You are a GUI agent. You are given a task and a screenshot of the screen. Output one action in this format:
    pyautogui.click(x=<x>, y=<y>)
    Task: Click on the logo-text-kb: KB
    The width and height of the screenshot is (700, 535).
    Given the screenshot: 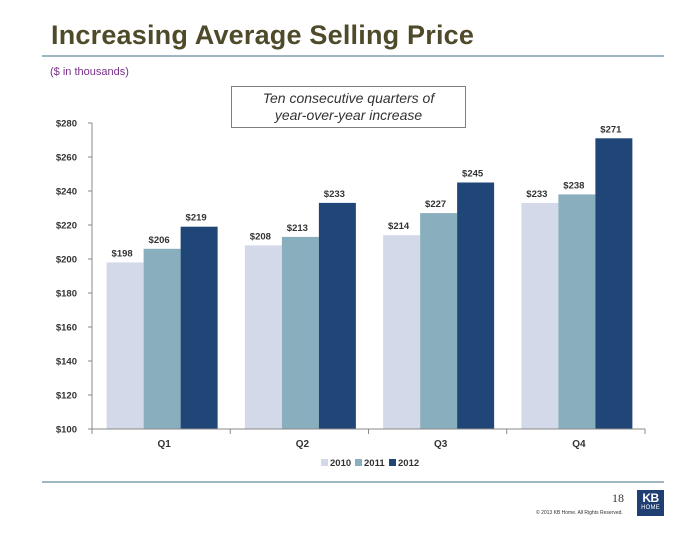 What is the action you would take?
    pyautogui.click(x=650, y=498)
    